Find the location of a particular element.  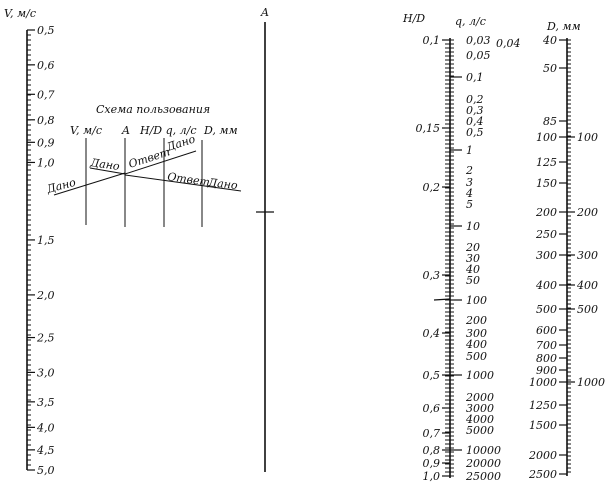

v-axis-label: 0,9 is located at coordinates (46, 142).